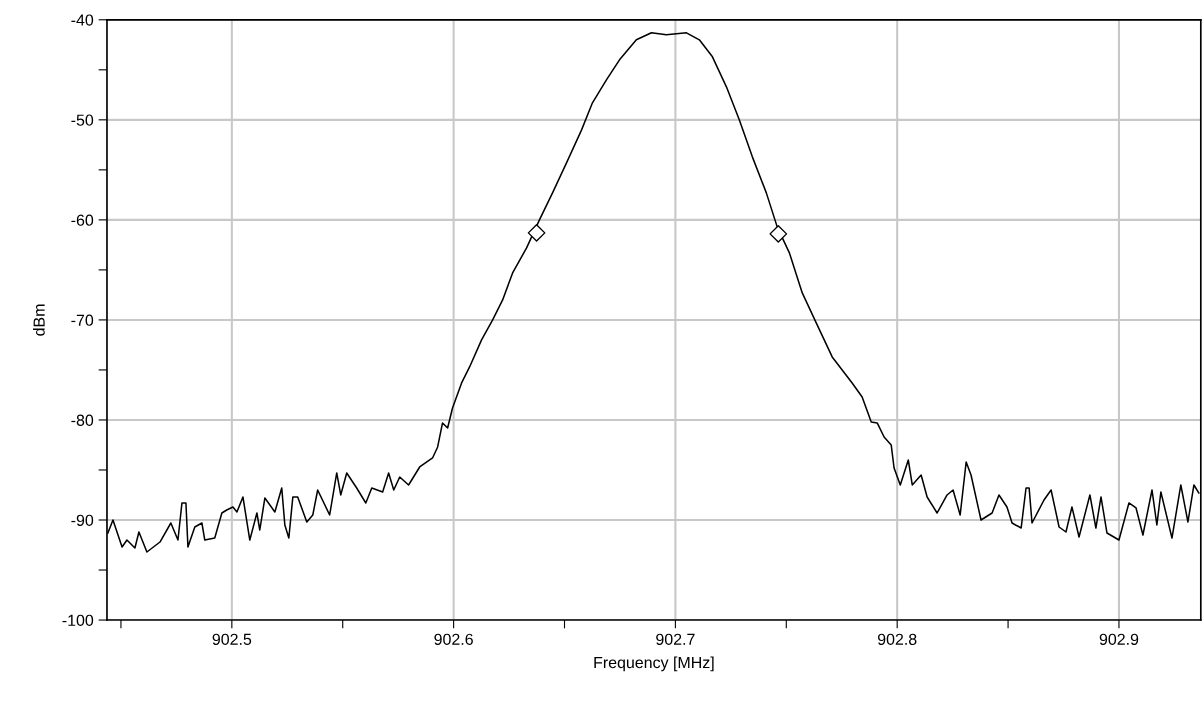 The height and width of the screenshot is (707, 1202). Describe the element at coordinates (1119, 639) in the screenshot. I see `x-tick-label: 902.9` at that location.